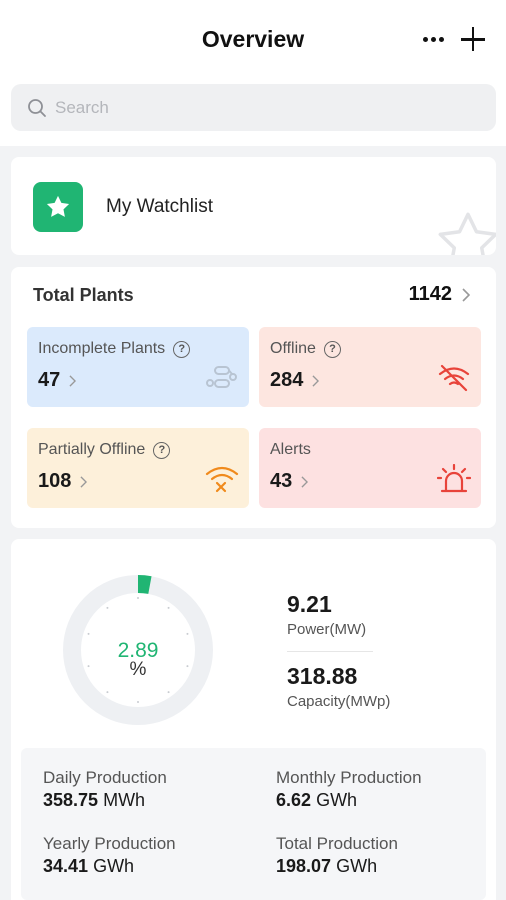  I want to click on utilization-arc, so click(144, 584).